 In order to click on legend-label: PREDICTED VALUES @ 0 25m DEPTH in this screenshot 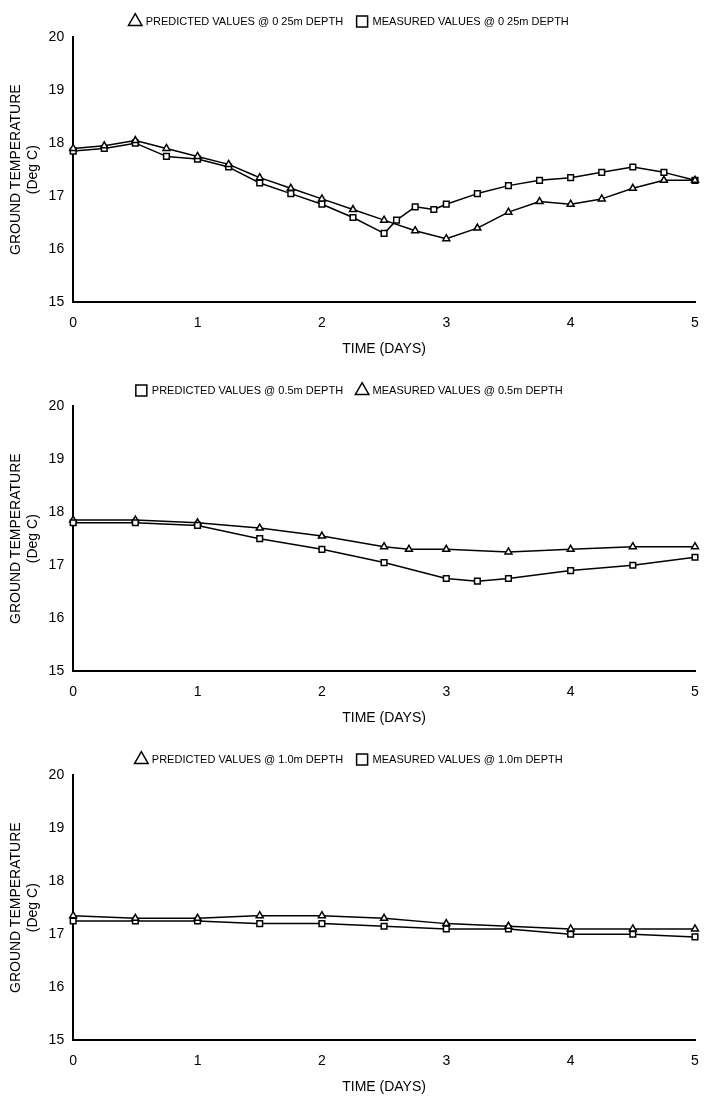, I will do `click(244, 20)`.